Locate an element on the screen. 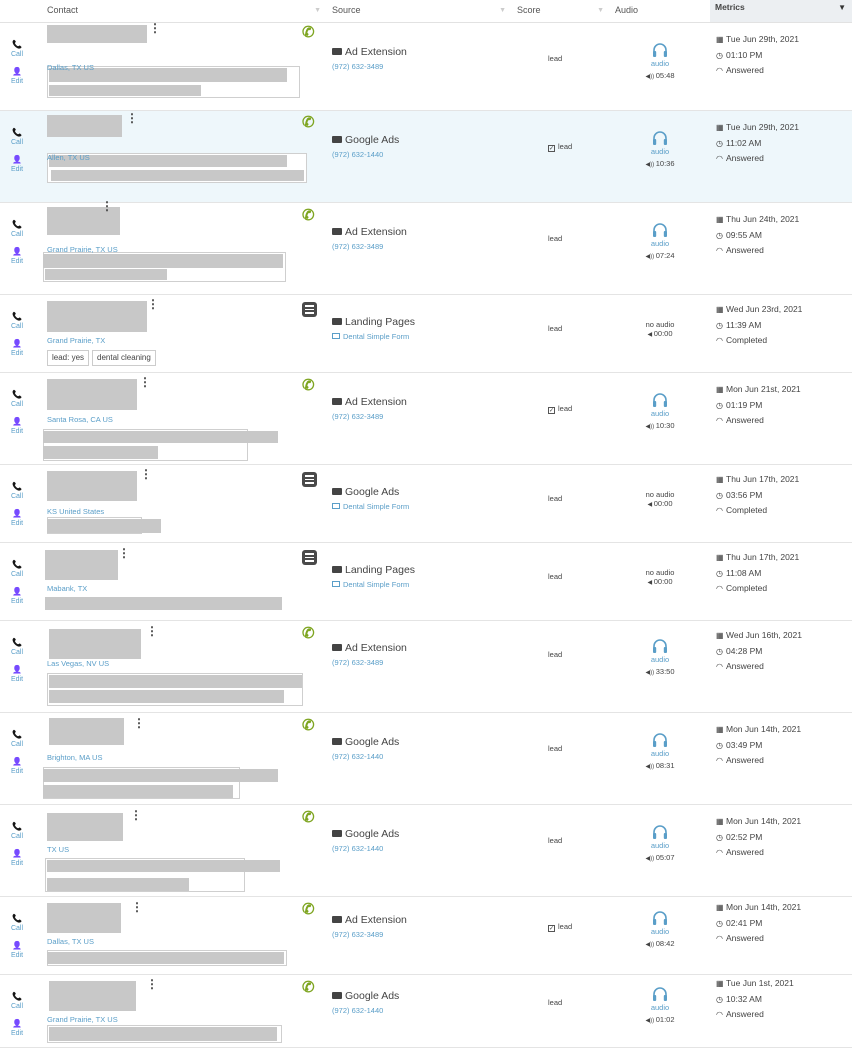  column-header-source: Source ▼ is located at coordinates (419, 11).